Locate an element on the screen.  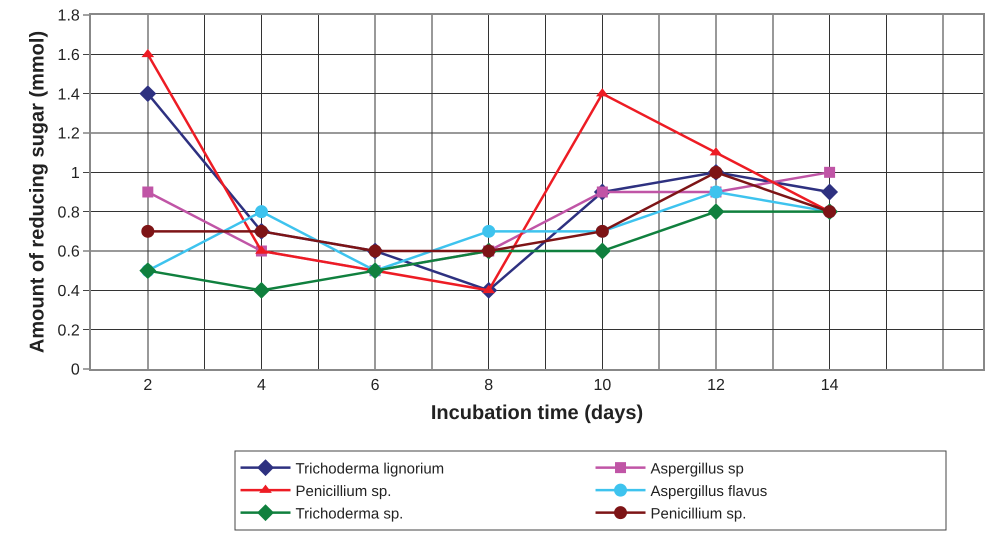
y-tick-label: 1 is located at coordinates (75, 173).